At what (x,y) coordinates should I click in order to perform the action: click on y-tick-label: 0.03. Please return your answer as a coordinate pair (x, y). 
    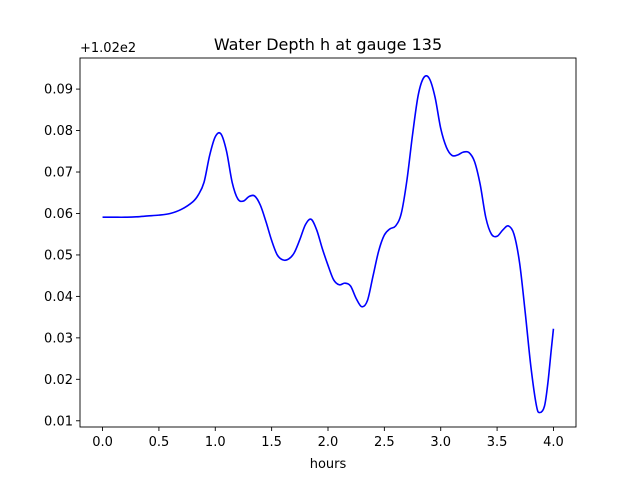
    Looking at the image, I should click on (58, 338).